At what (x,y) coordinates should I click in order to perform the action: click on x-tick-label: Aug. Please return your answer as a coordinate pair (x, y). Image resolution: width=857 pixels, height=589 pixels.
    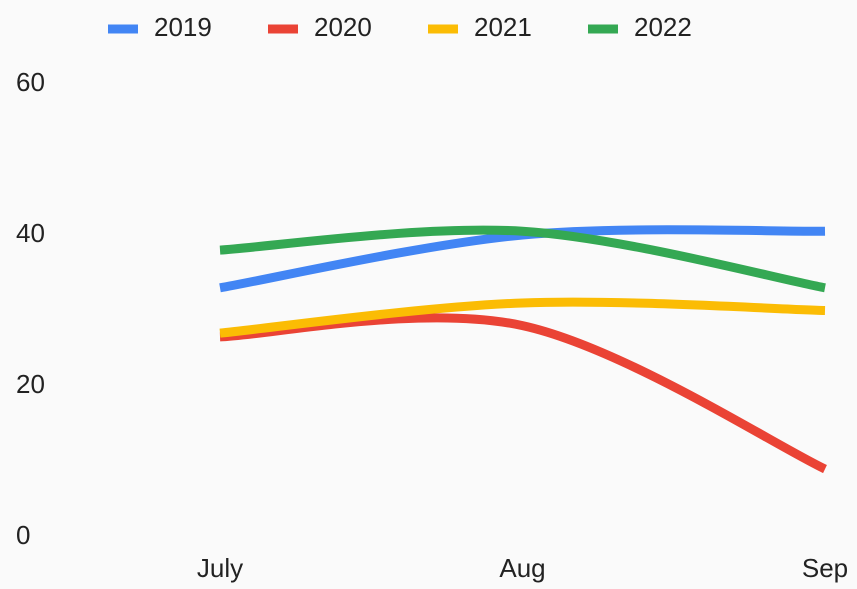
    Looking at the image, I should click on (522, 568).